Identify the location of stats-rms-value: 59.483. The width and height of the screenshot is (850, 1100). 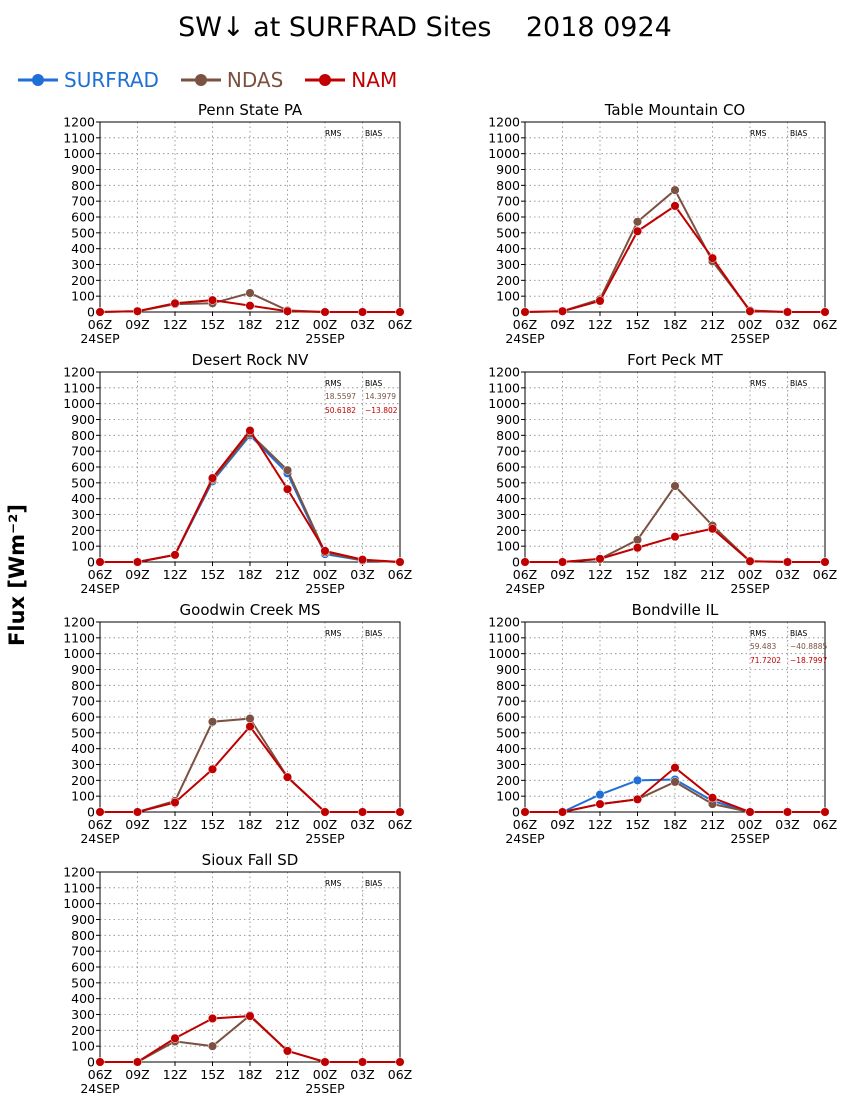
(763, 646).